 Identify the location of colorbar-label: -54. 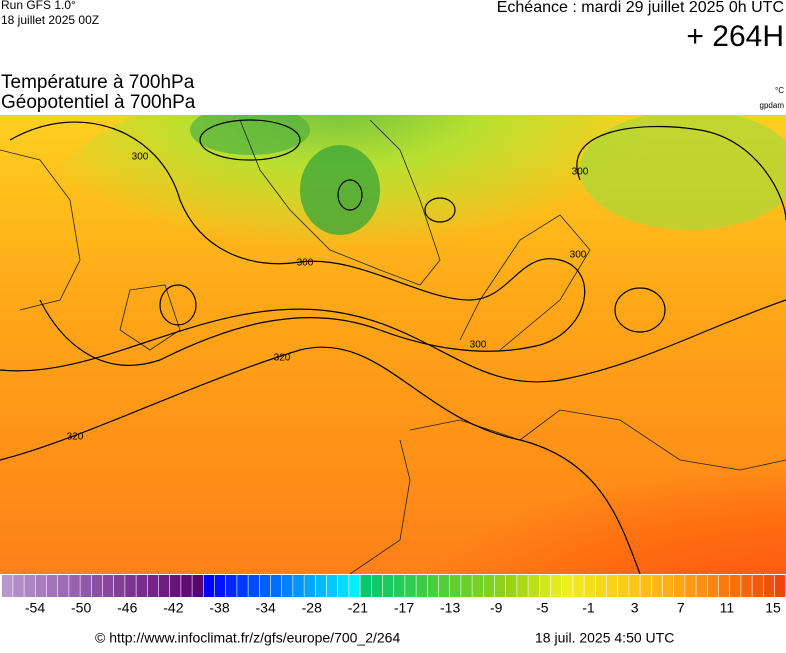
(35, 608).